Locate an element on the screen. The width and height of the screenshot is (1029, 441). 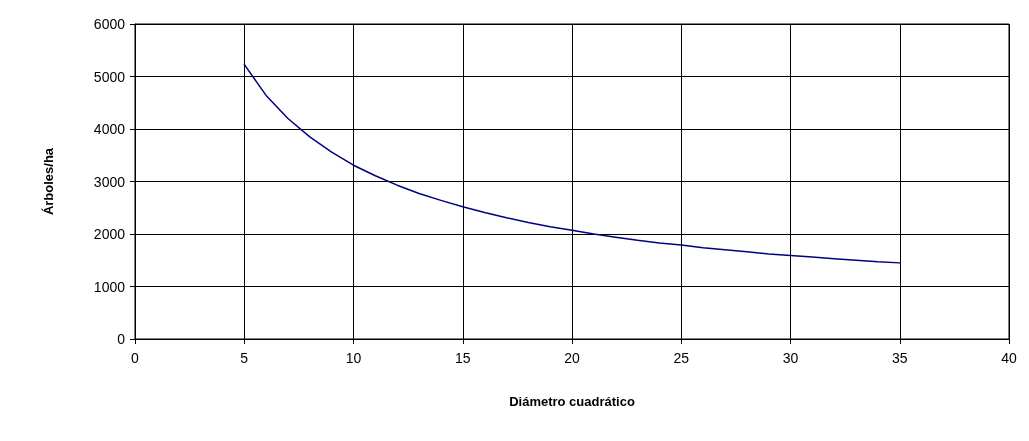
x-axis-title: Diámetro cuadrático is located at coordinates (572, 401).